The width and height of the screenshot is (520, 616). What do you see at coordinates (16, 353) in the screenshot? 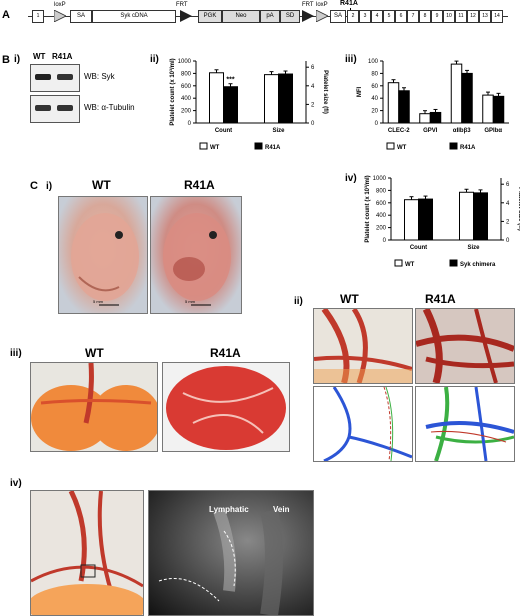
I see `sub-label-ciii: iii)` at bounding box center [16, 353].